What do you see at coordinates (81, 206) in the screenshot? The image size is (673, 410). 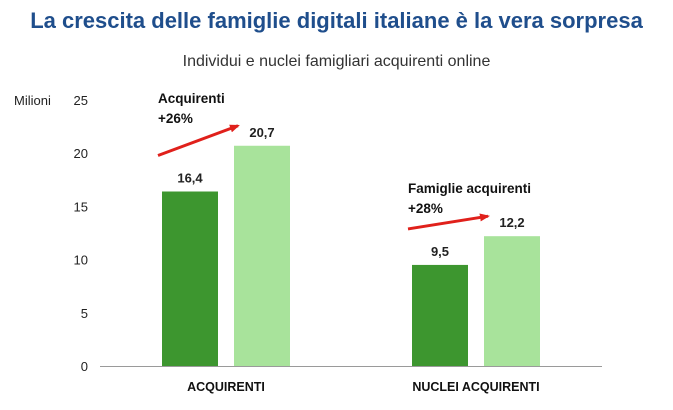 I see `y-tick-label: 15` at bounding box center [81, 206].